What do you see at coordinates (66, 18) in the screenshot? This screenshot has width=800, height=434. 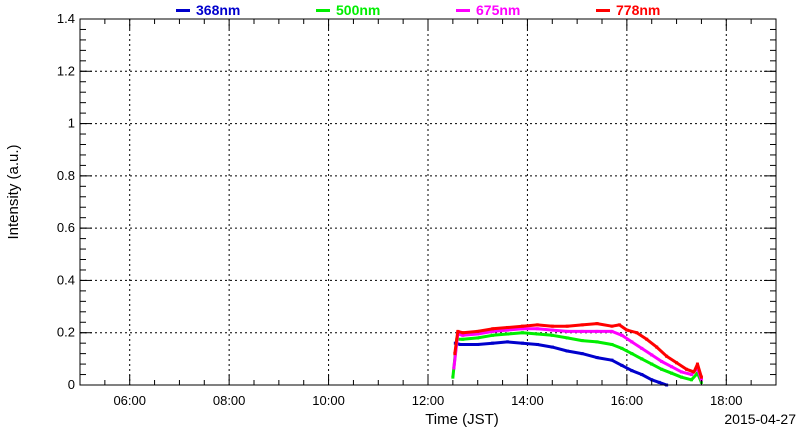 I see `y-tick-label: 1.4` at bounding box center [66, 18].